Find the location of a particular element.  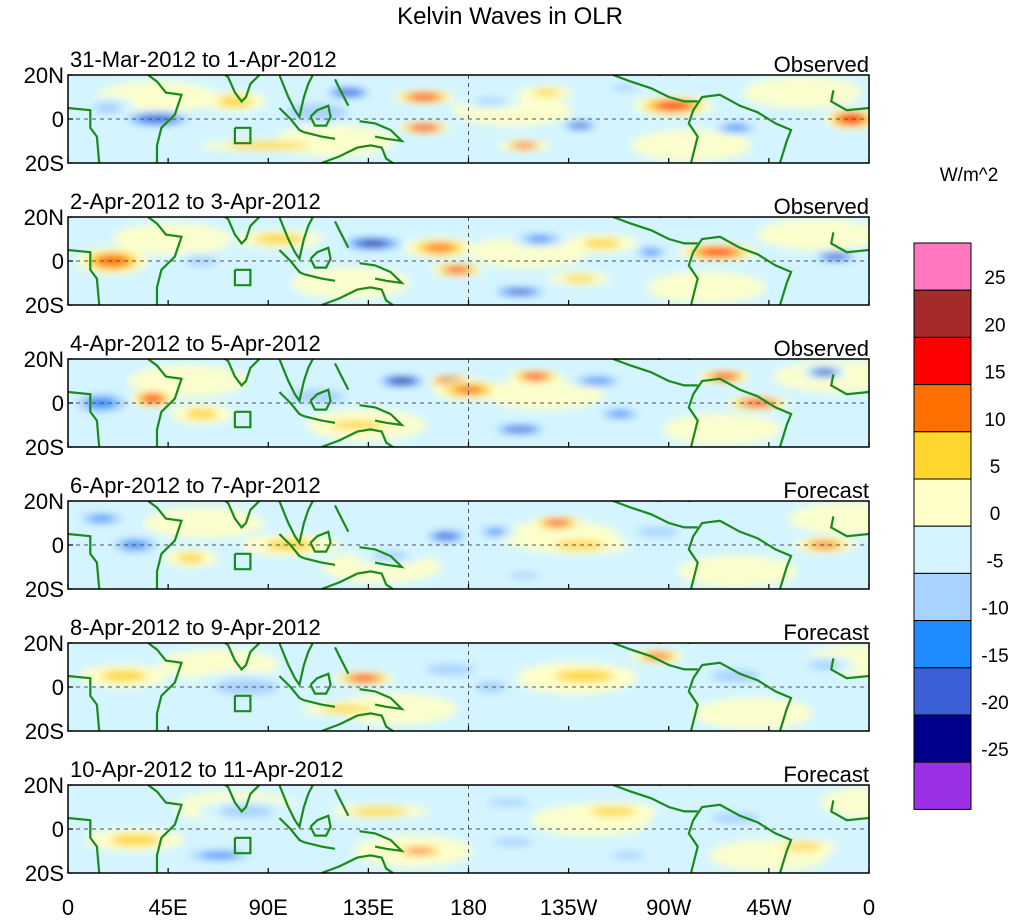

panel-4: 20N 0 20S 6-Apr-2012 to 7-Apr-2012 Forecast is located at coordinates (447, 537).